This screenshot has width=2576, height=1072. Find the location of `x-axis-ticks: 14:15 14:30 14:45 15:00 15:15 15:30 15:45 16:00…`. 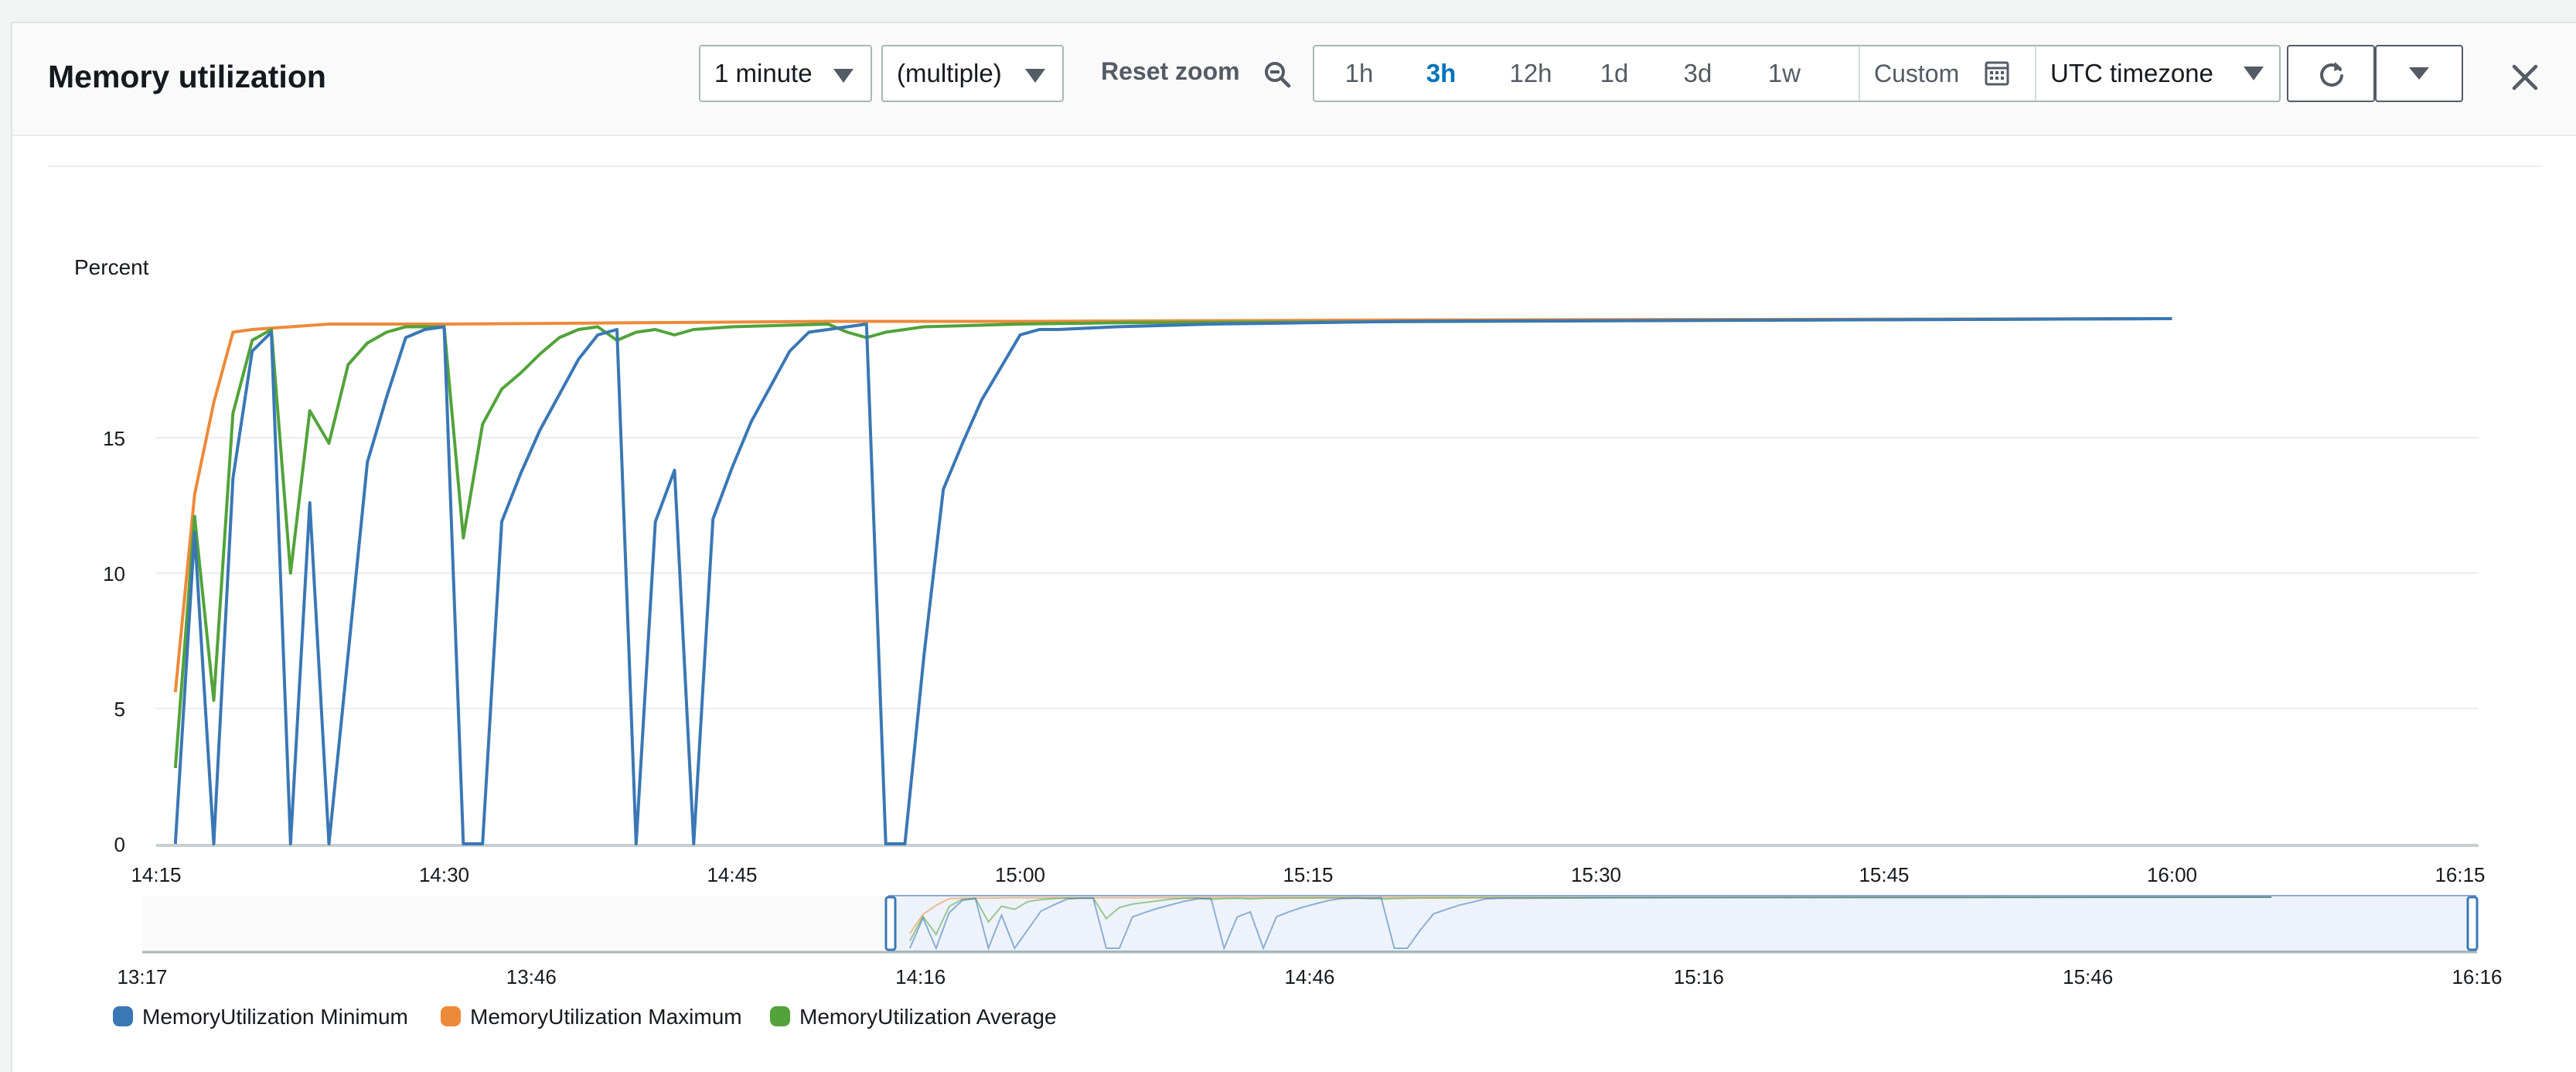

x-axis-ticks: 14:15 14:30 14:45 15:00 15:15 15:30 15:45 16:00… is located at coordinates (1308, 874).